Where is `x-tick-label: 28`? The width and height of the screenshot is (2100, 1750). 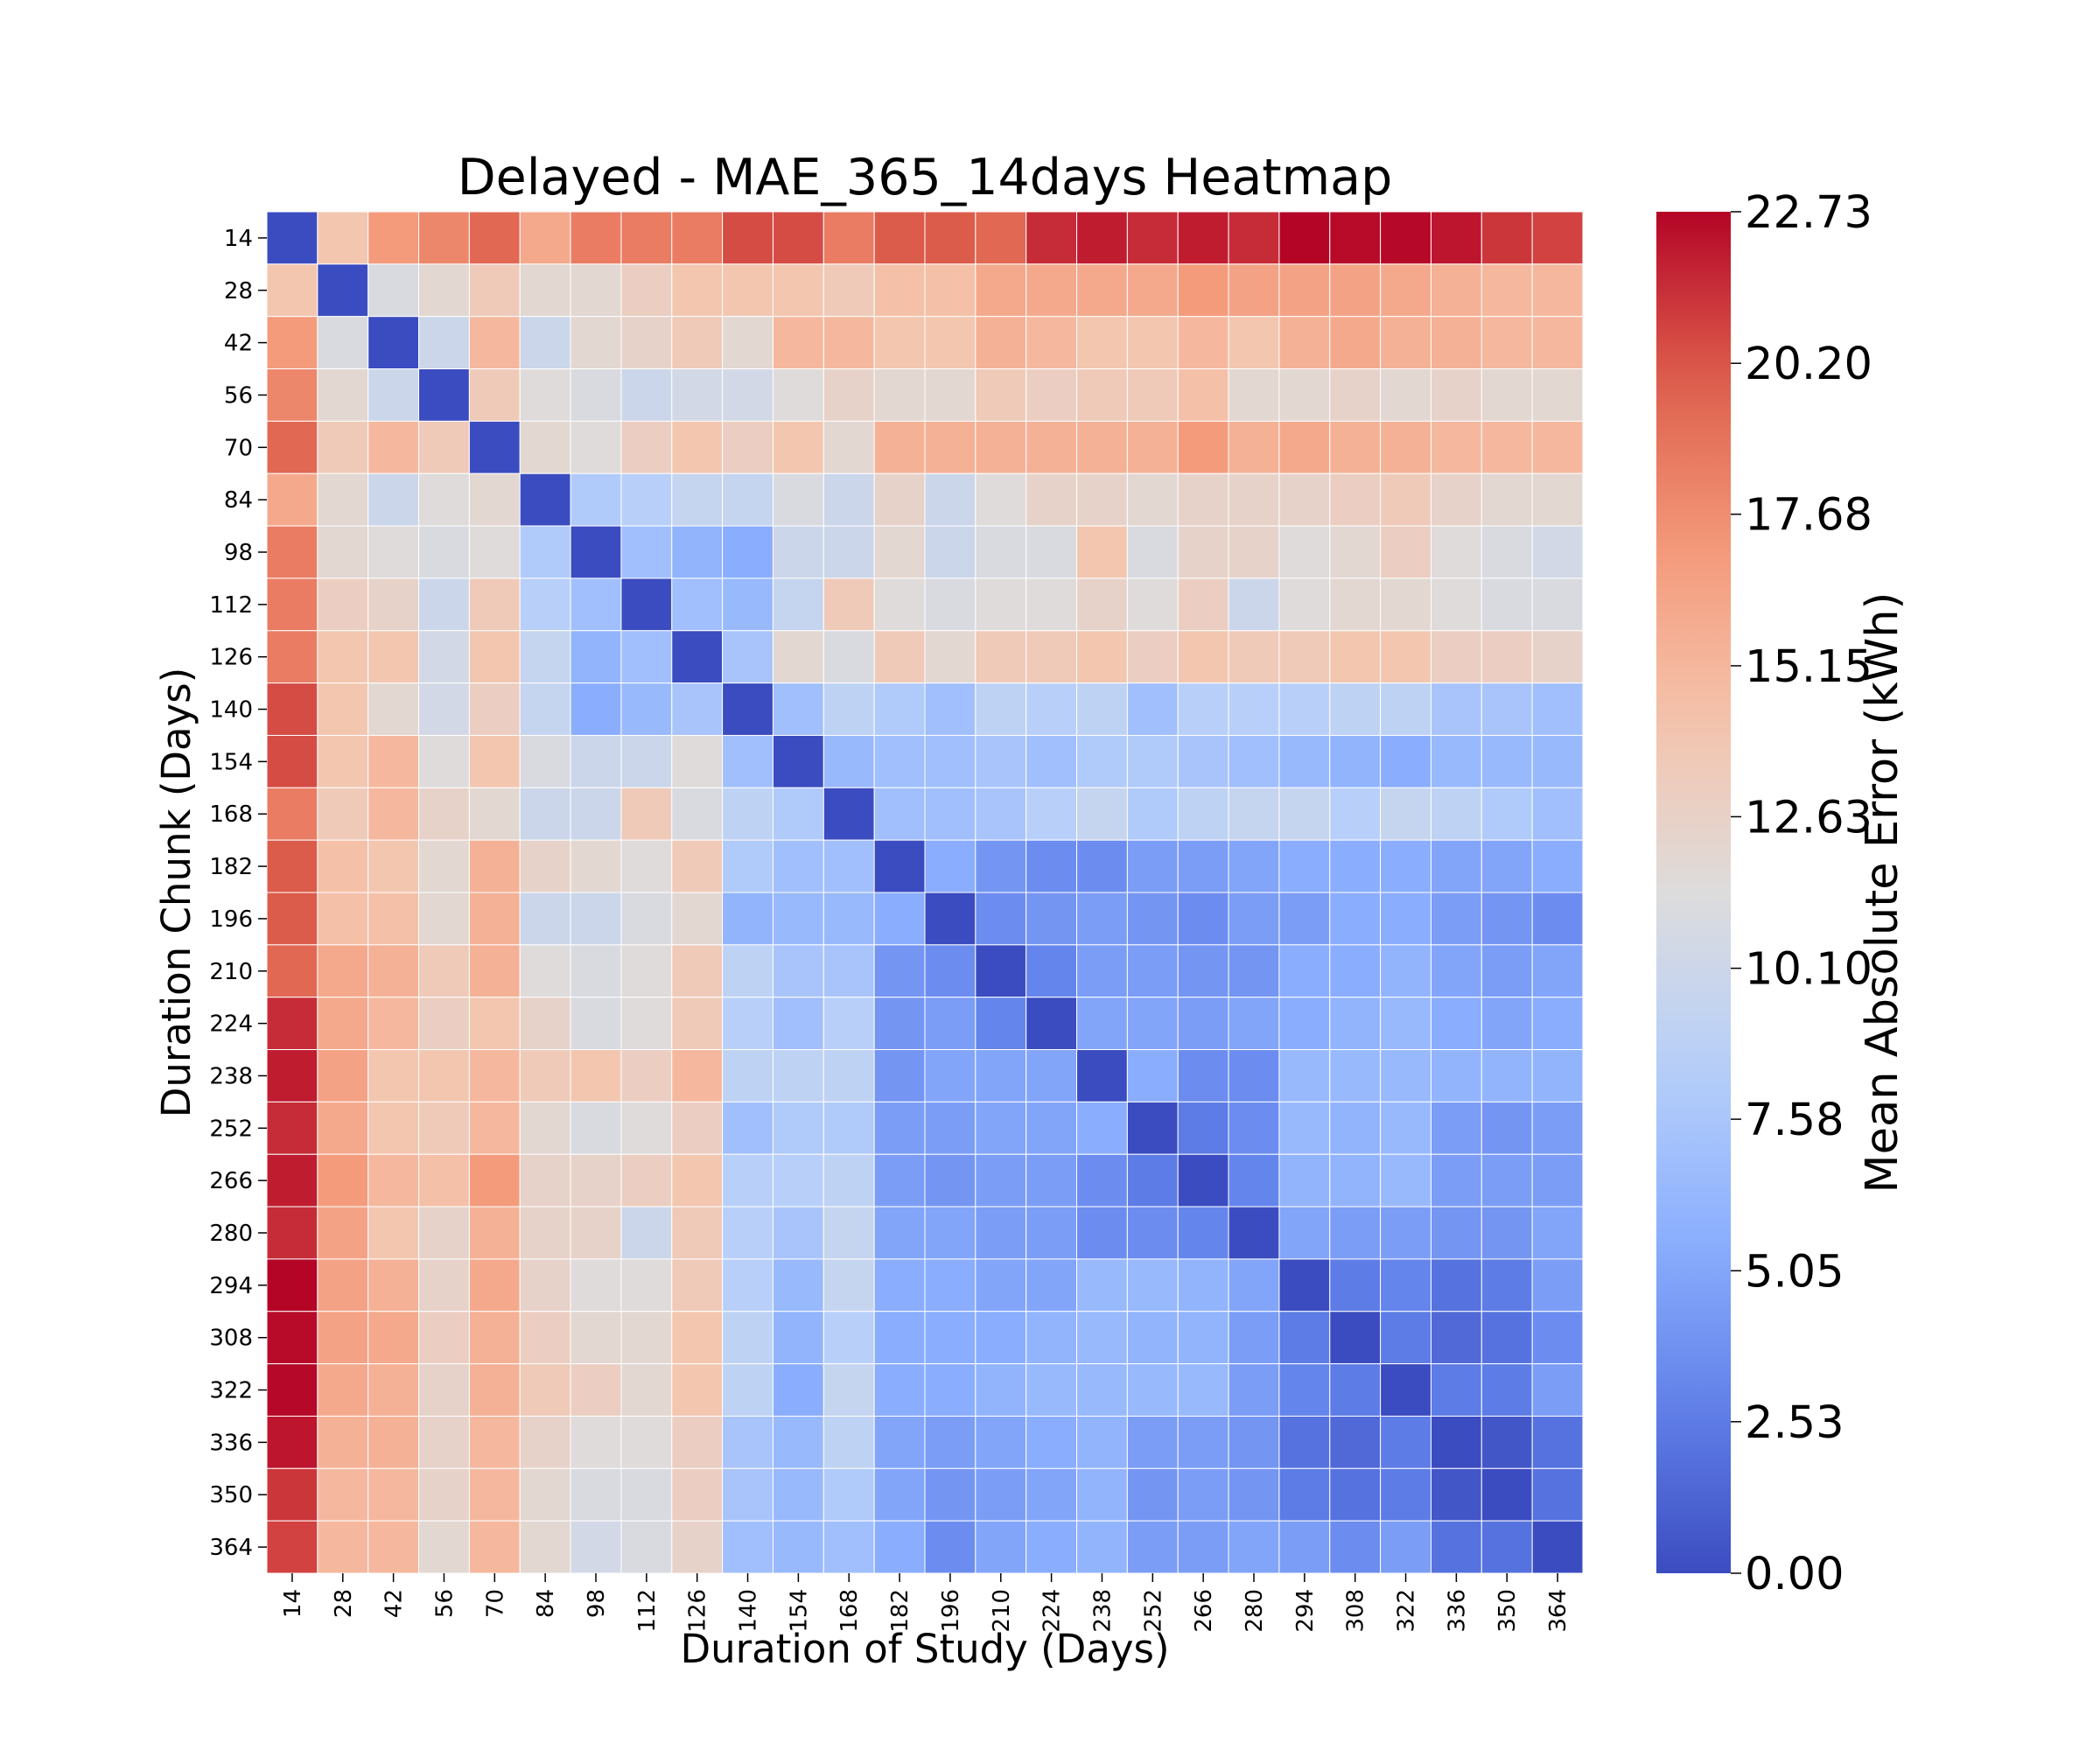 x-tick-label: 28 is located at coordinates (344, 1603).